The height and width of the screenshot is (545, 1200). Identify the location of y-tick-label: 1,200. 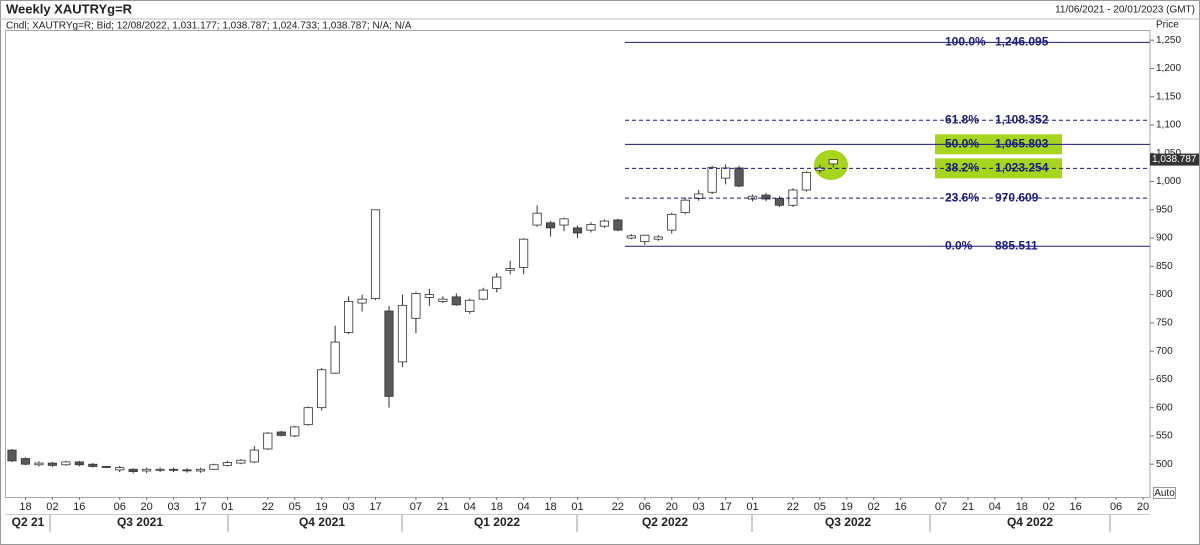
(1168, 68).